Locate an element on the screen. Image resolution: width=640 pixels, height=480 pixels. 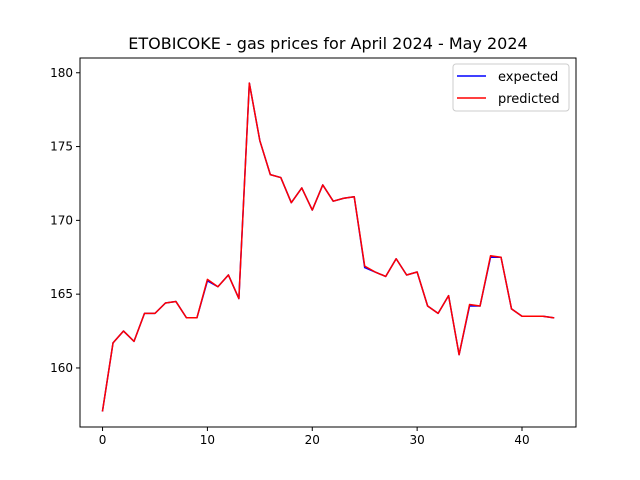
x-axis: 0 10 20 30 40 is located at coordinates (314, 437).